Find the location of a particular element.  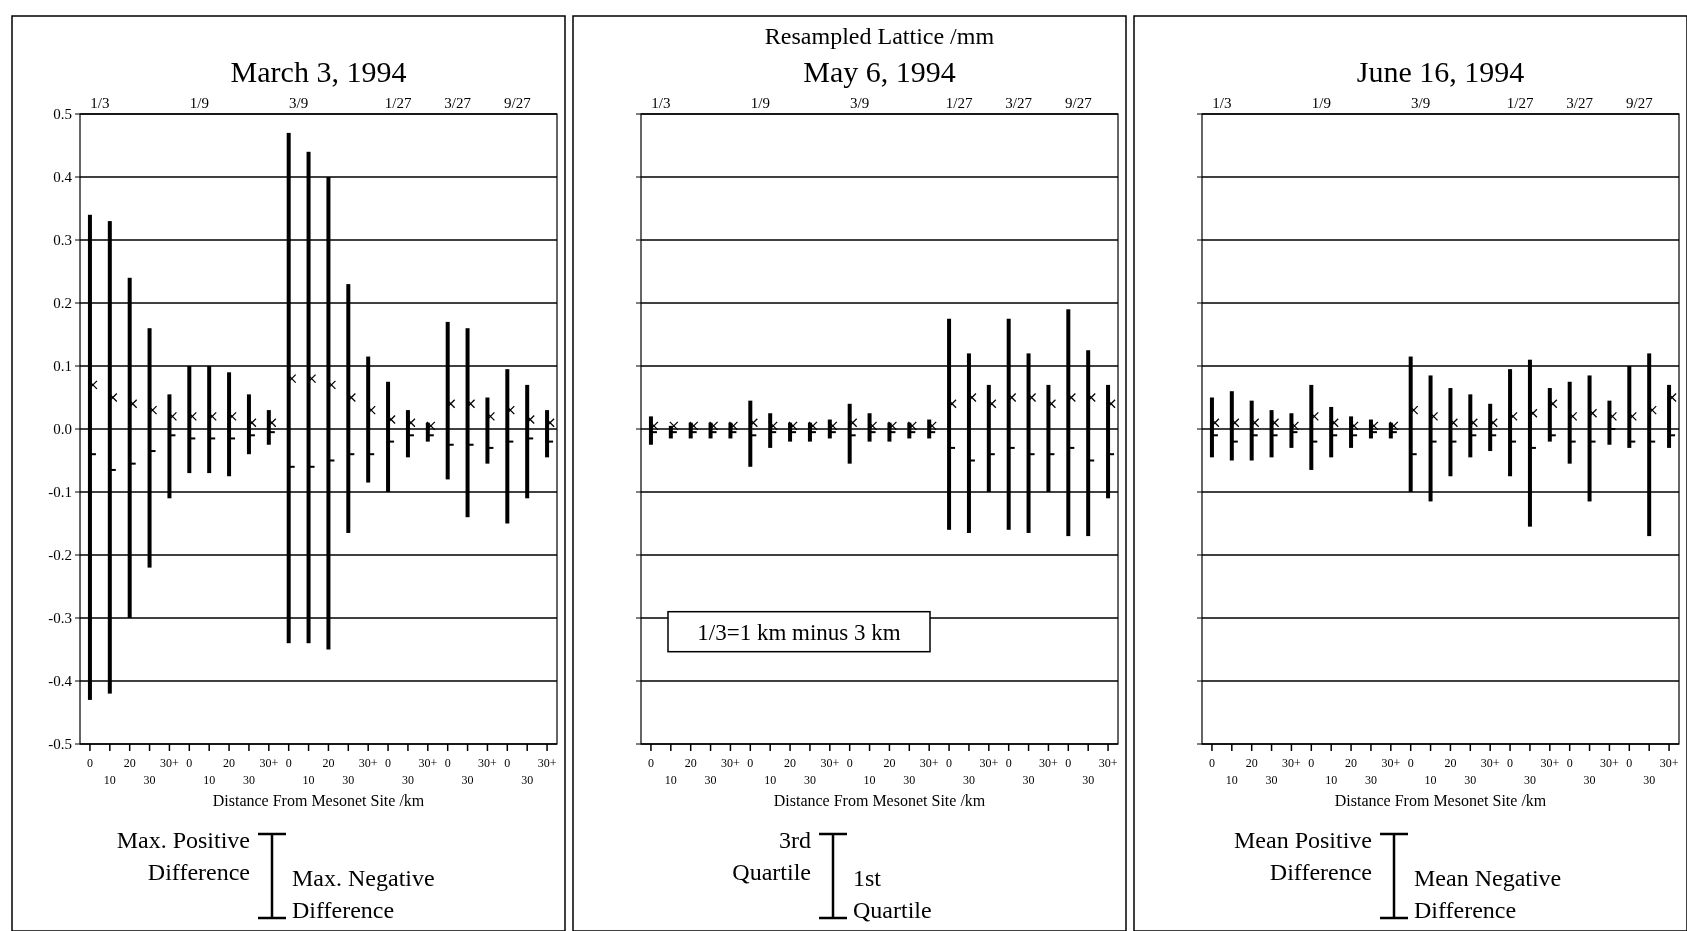

chart-subtitle: May 6, 1994 is located at coordinates (879, 71).